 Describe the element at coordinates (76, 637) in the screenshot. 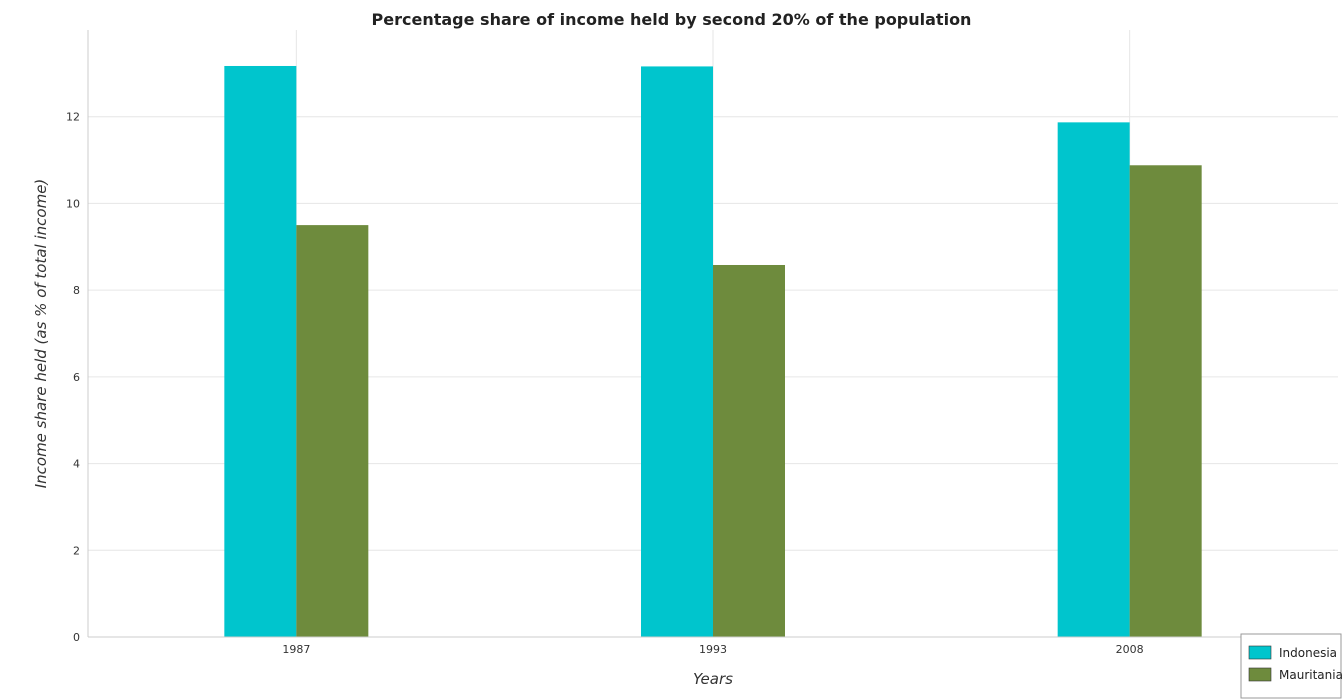

I see `y-tick-label: 0` at that location.